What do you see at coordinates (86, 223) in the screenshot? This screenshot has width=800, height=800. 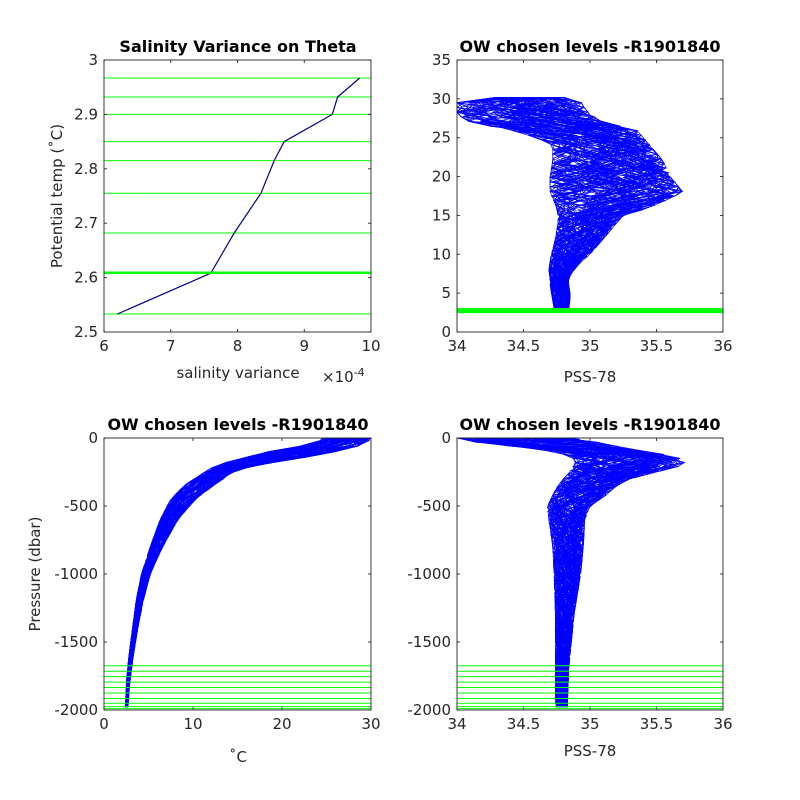 I see `y-tick-label: 2.7` at bounding box center [86, 223].